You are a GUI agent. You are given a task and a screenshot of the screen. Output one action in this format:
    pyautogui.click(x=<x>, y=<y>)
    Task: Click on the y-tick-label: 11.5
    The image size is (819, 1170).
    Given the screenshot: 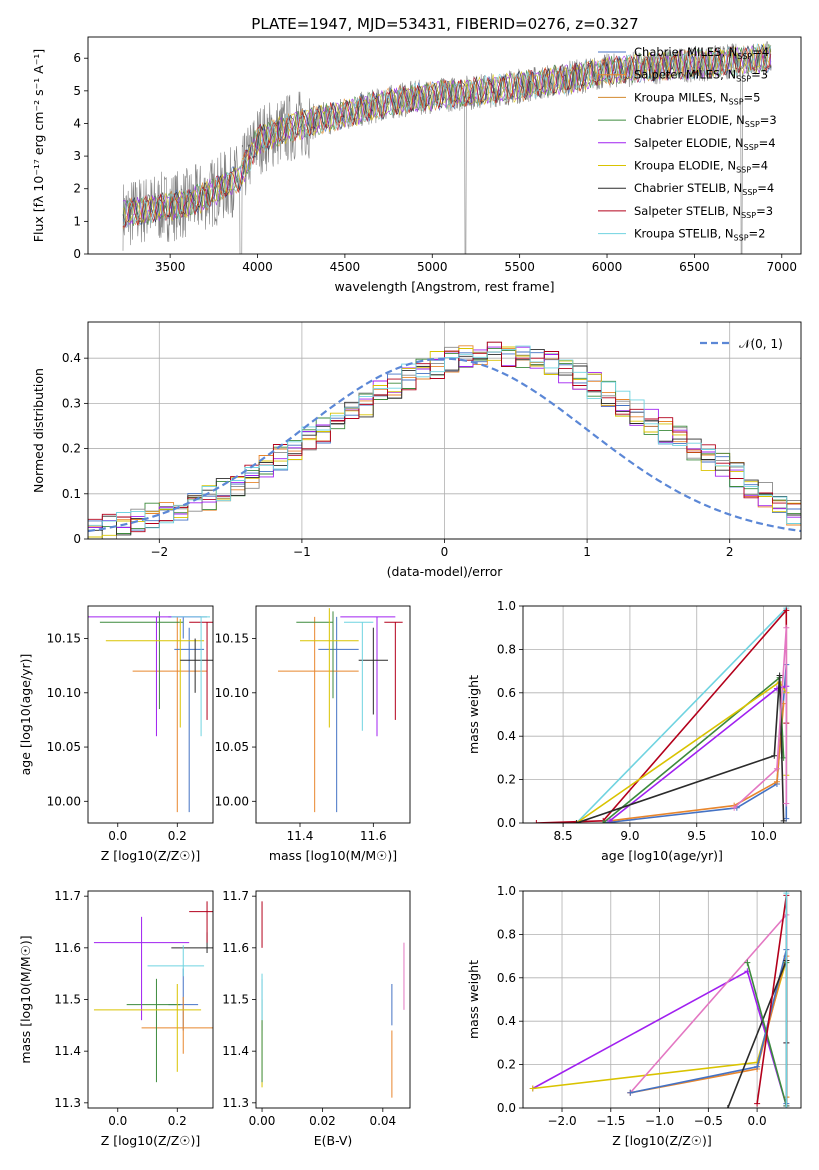 What is the action you would take?
    pyautogui.click(x=67, y=1000)
    